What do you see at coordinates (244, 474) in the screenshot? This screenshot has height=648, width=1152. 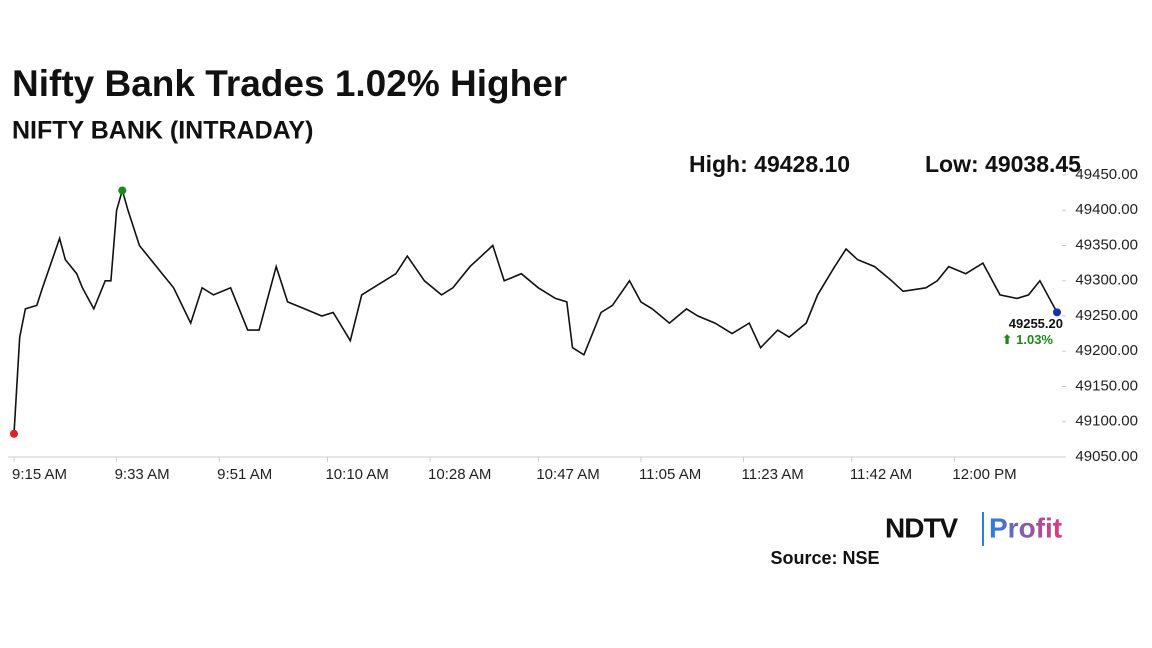 I see `x-tick-label: 9:51 AM` at bounding box center [244, 474].